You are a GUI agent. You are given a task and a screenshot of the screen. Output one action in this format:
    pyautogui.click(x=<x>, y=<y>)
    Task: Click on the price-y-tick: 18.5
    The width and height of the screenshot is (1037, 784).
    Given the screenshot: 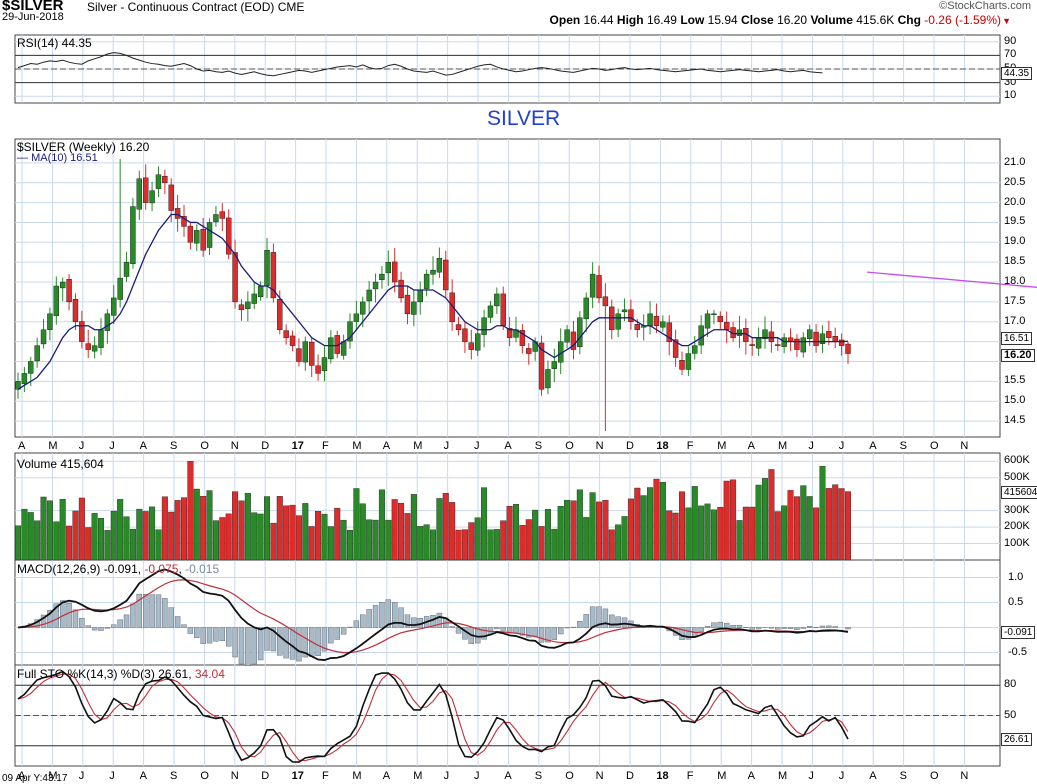 What is the action you would take?
    pyautogui.click(x=1014, y=261)
    